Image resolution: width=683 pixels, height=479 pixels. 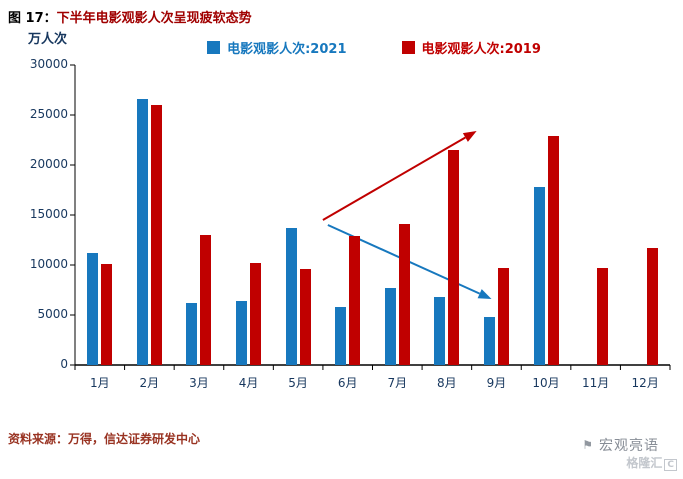 I want to click on legend-item-2021: 电影观影人次:2021, so click(x=277, y=47).